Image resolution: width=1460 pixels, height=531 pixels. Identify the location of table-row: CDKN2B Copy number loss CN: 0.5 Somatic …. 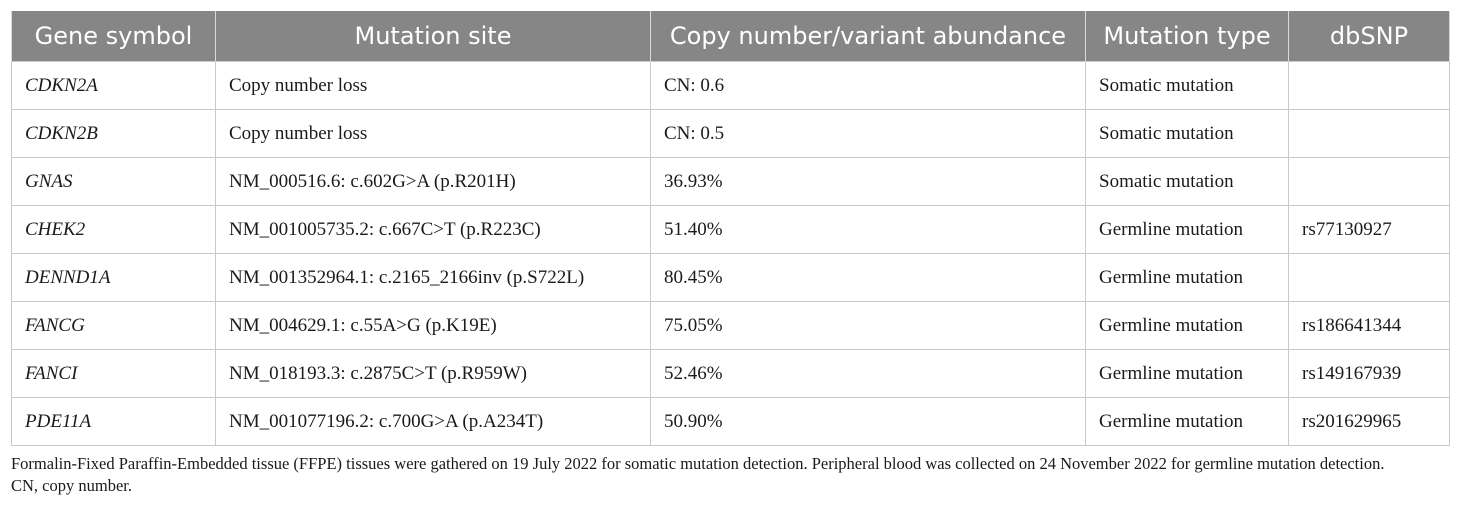
(730, 133).